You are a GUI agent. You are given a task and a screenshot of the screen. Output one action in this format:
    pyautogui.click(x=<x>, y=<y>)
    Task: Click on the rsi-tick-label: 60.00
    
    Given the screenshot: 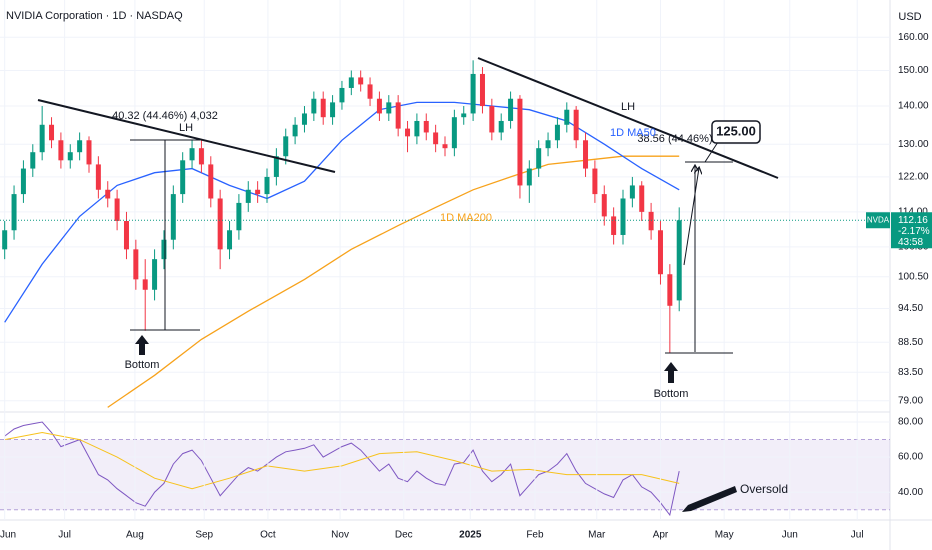 What is the action you would take?
    pyautogui.click(x=910, y=457)
    